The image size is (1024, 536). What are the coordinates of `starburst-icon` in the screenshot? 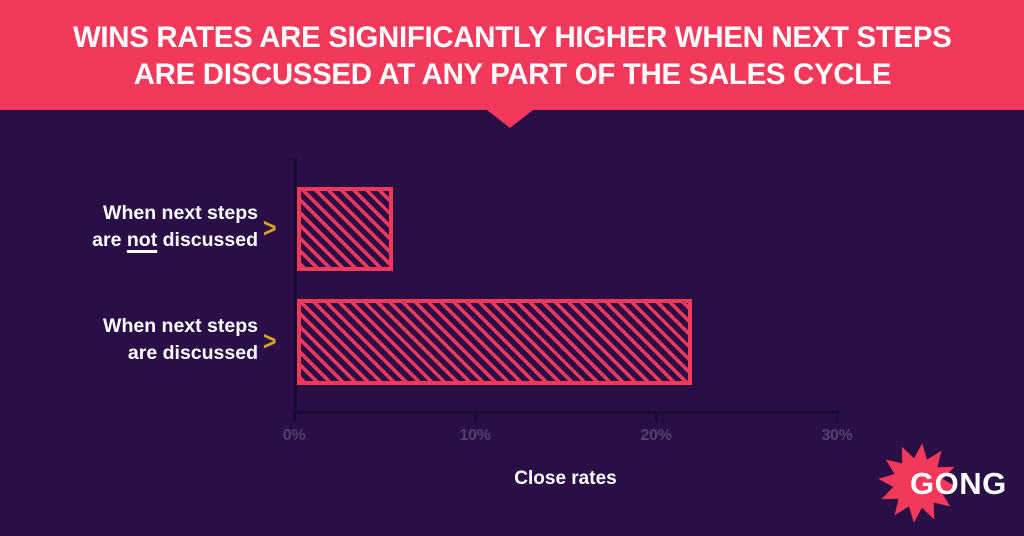 It's located at (918, 483).